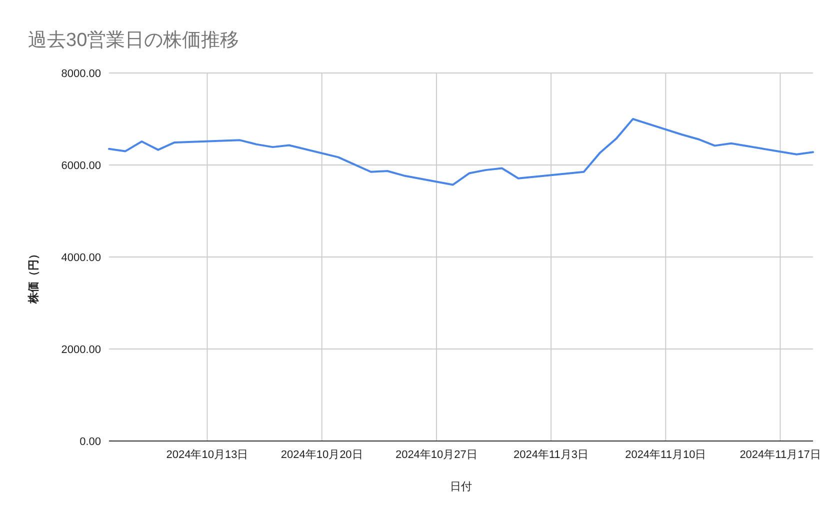 The image size is (839, 519). Describe the element at coordinates (436, 455) in the screenshot. I see `x-tick-label: 2024年10月27日` at that location.